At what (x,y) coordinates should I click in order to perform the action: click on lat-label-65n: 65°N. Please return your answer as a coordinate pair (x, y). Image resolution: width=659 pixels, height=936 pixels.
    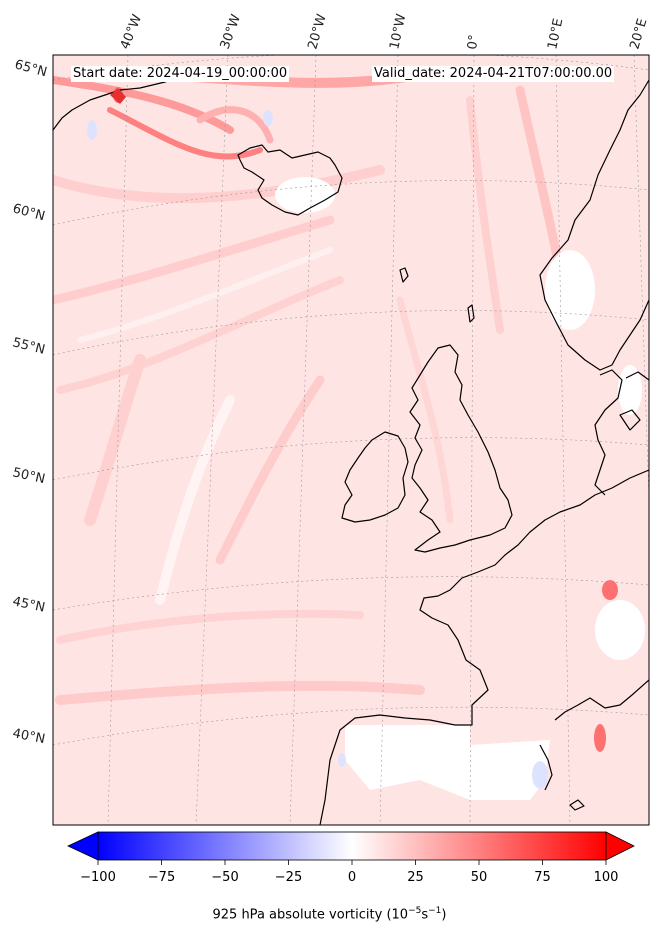
    Looking at the image, I should click on (31, 68).